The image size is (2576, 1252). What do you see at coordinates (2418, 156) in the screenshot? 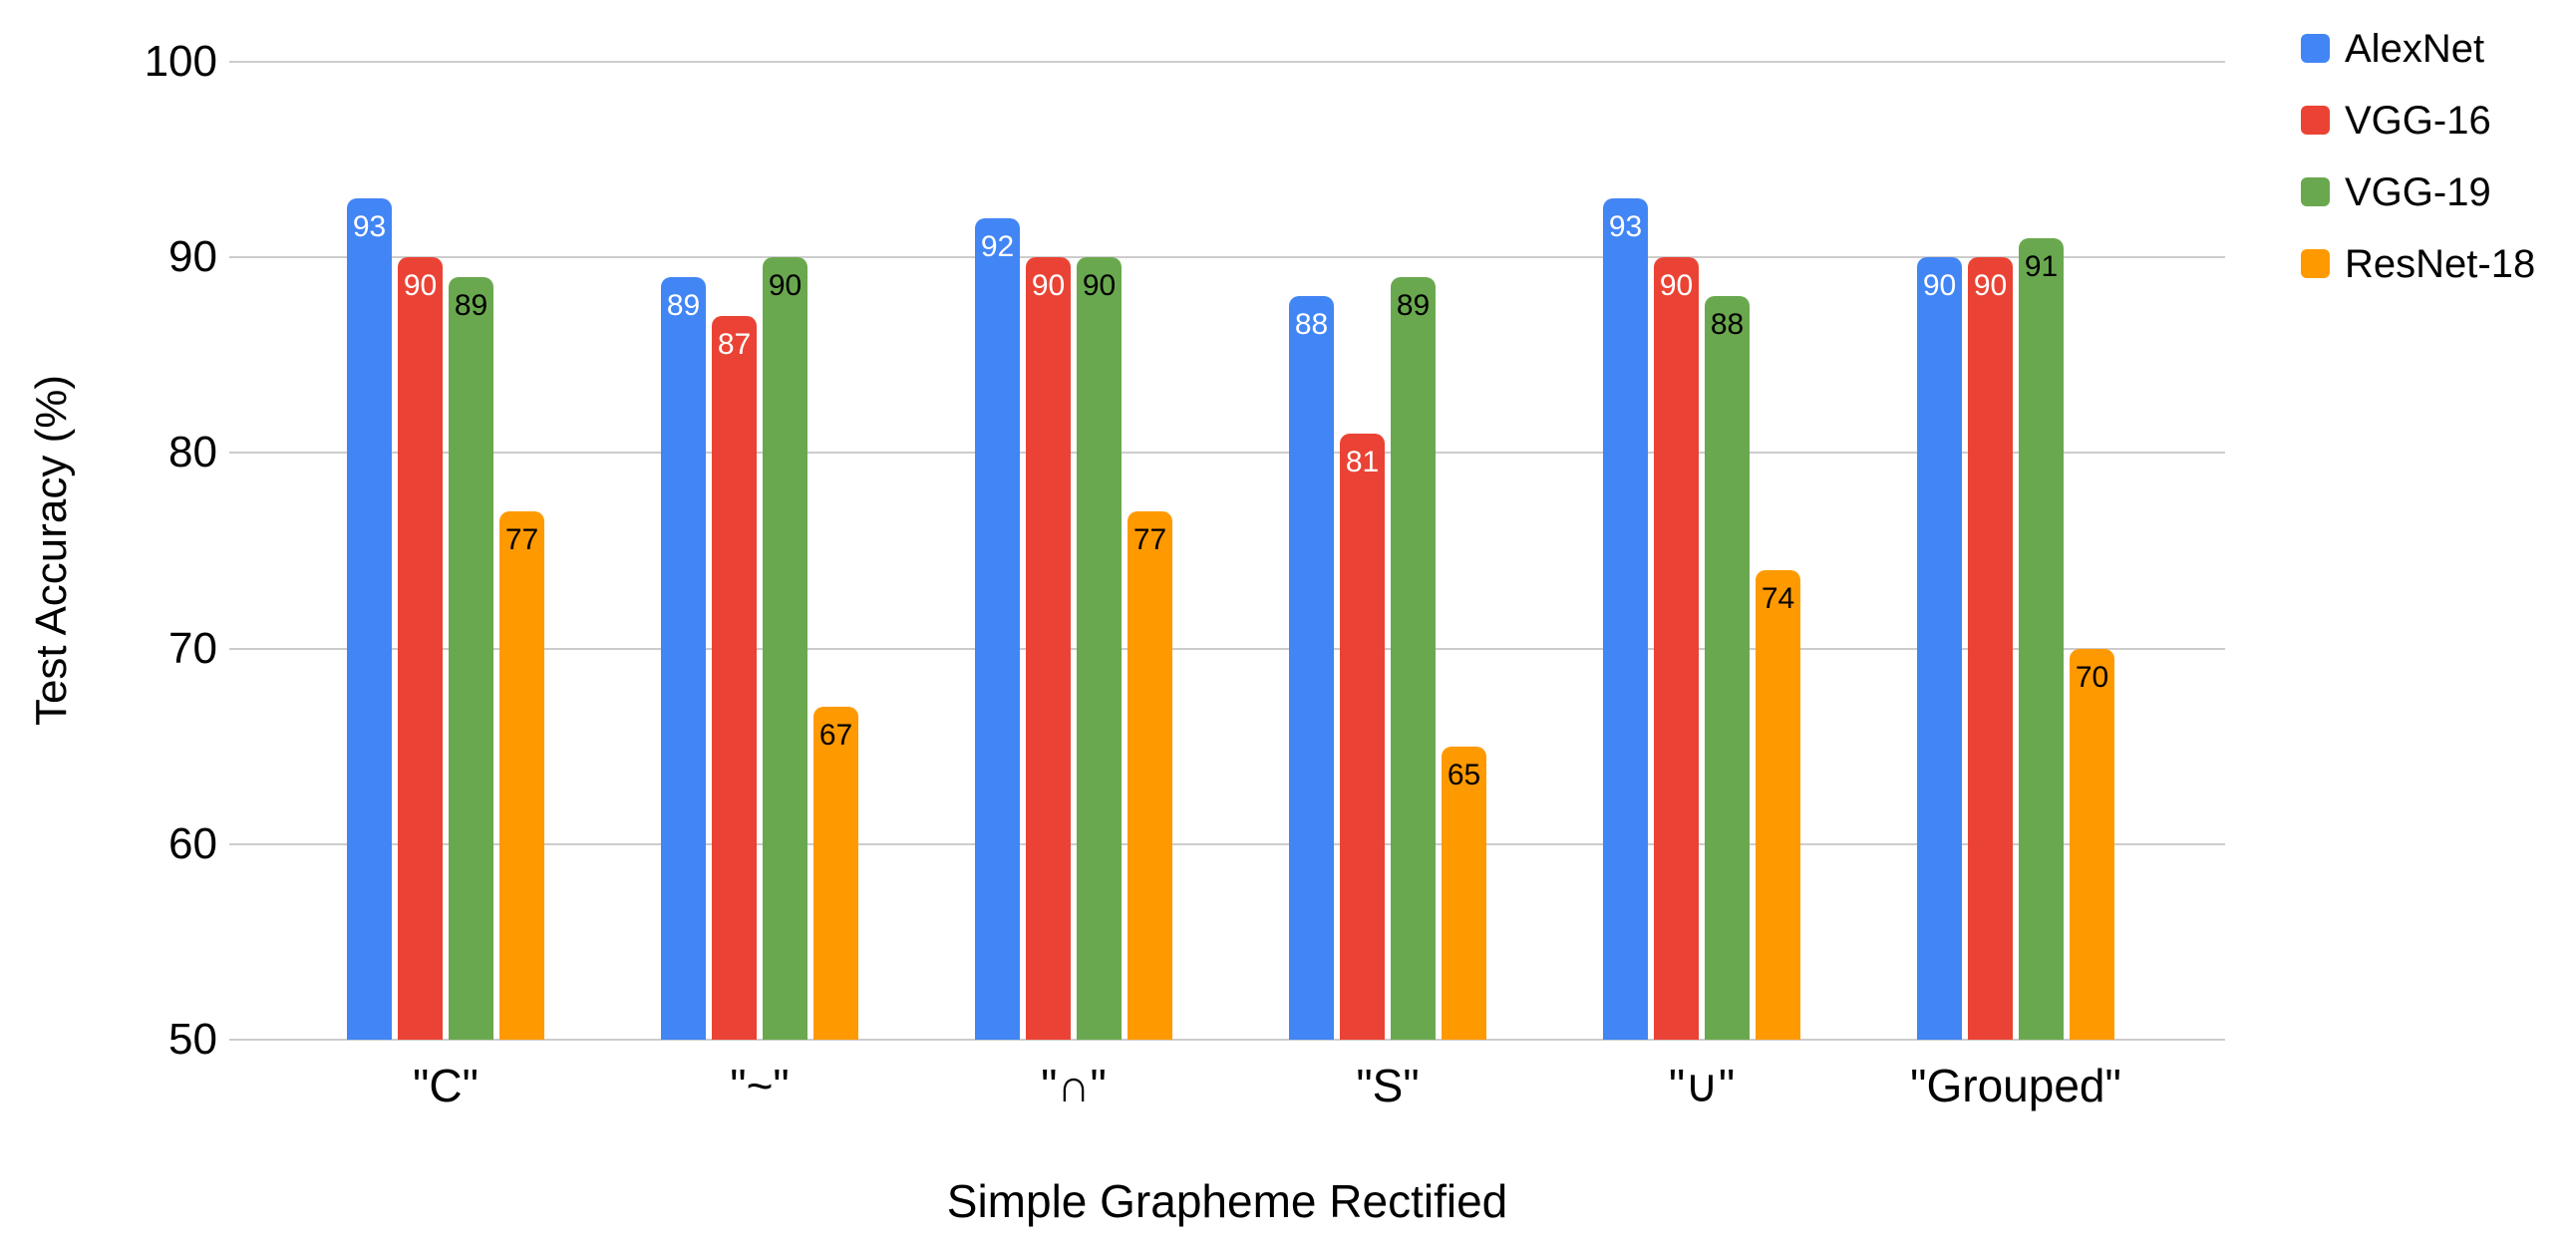
I see `legend: AlexNet VGG-16 VGG-19 ResNet-18` at bounding box center [2418, 156].